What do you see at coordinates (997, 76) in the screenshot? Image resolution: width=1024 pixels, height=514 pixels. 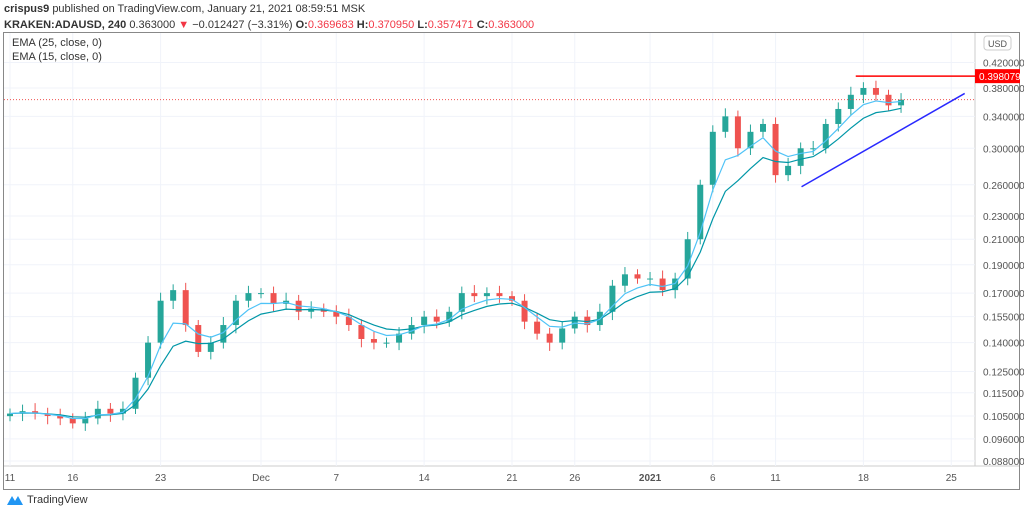 I see `resistance-price-badge` at bounding box center [997, 76].